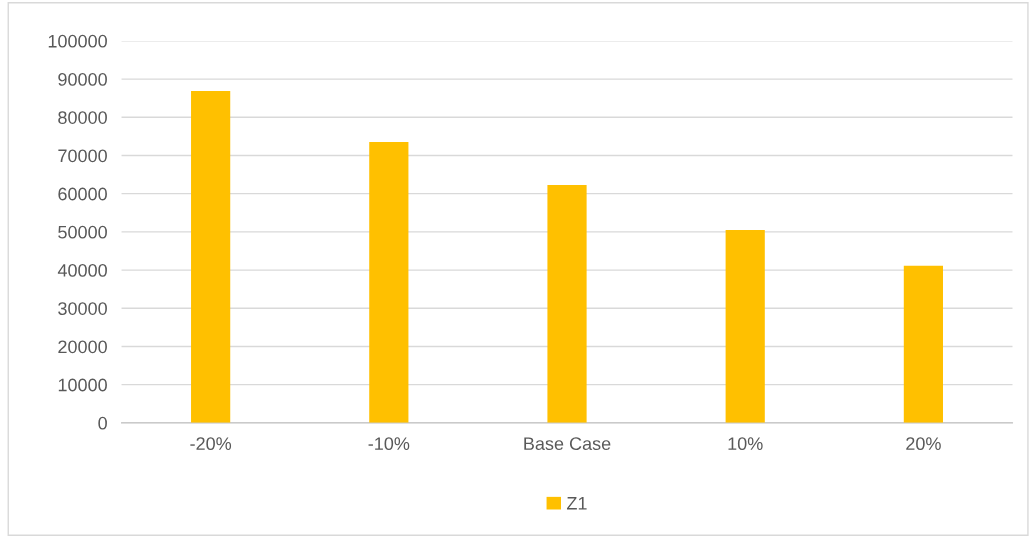  What do you see at coordinates (102, 423) in the screenshot?
I see `y-tick-label: 0` at bounding box center [102, 423].